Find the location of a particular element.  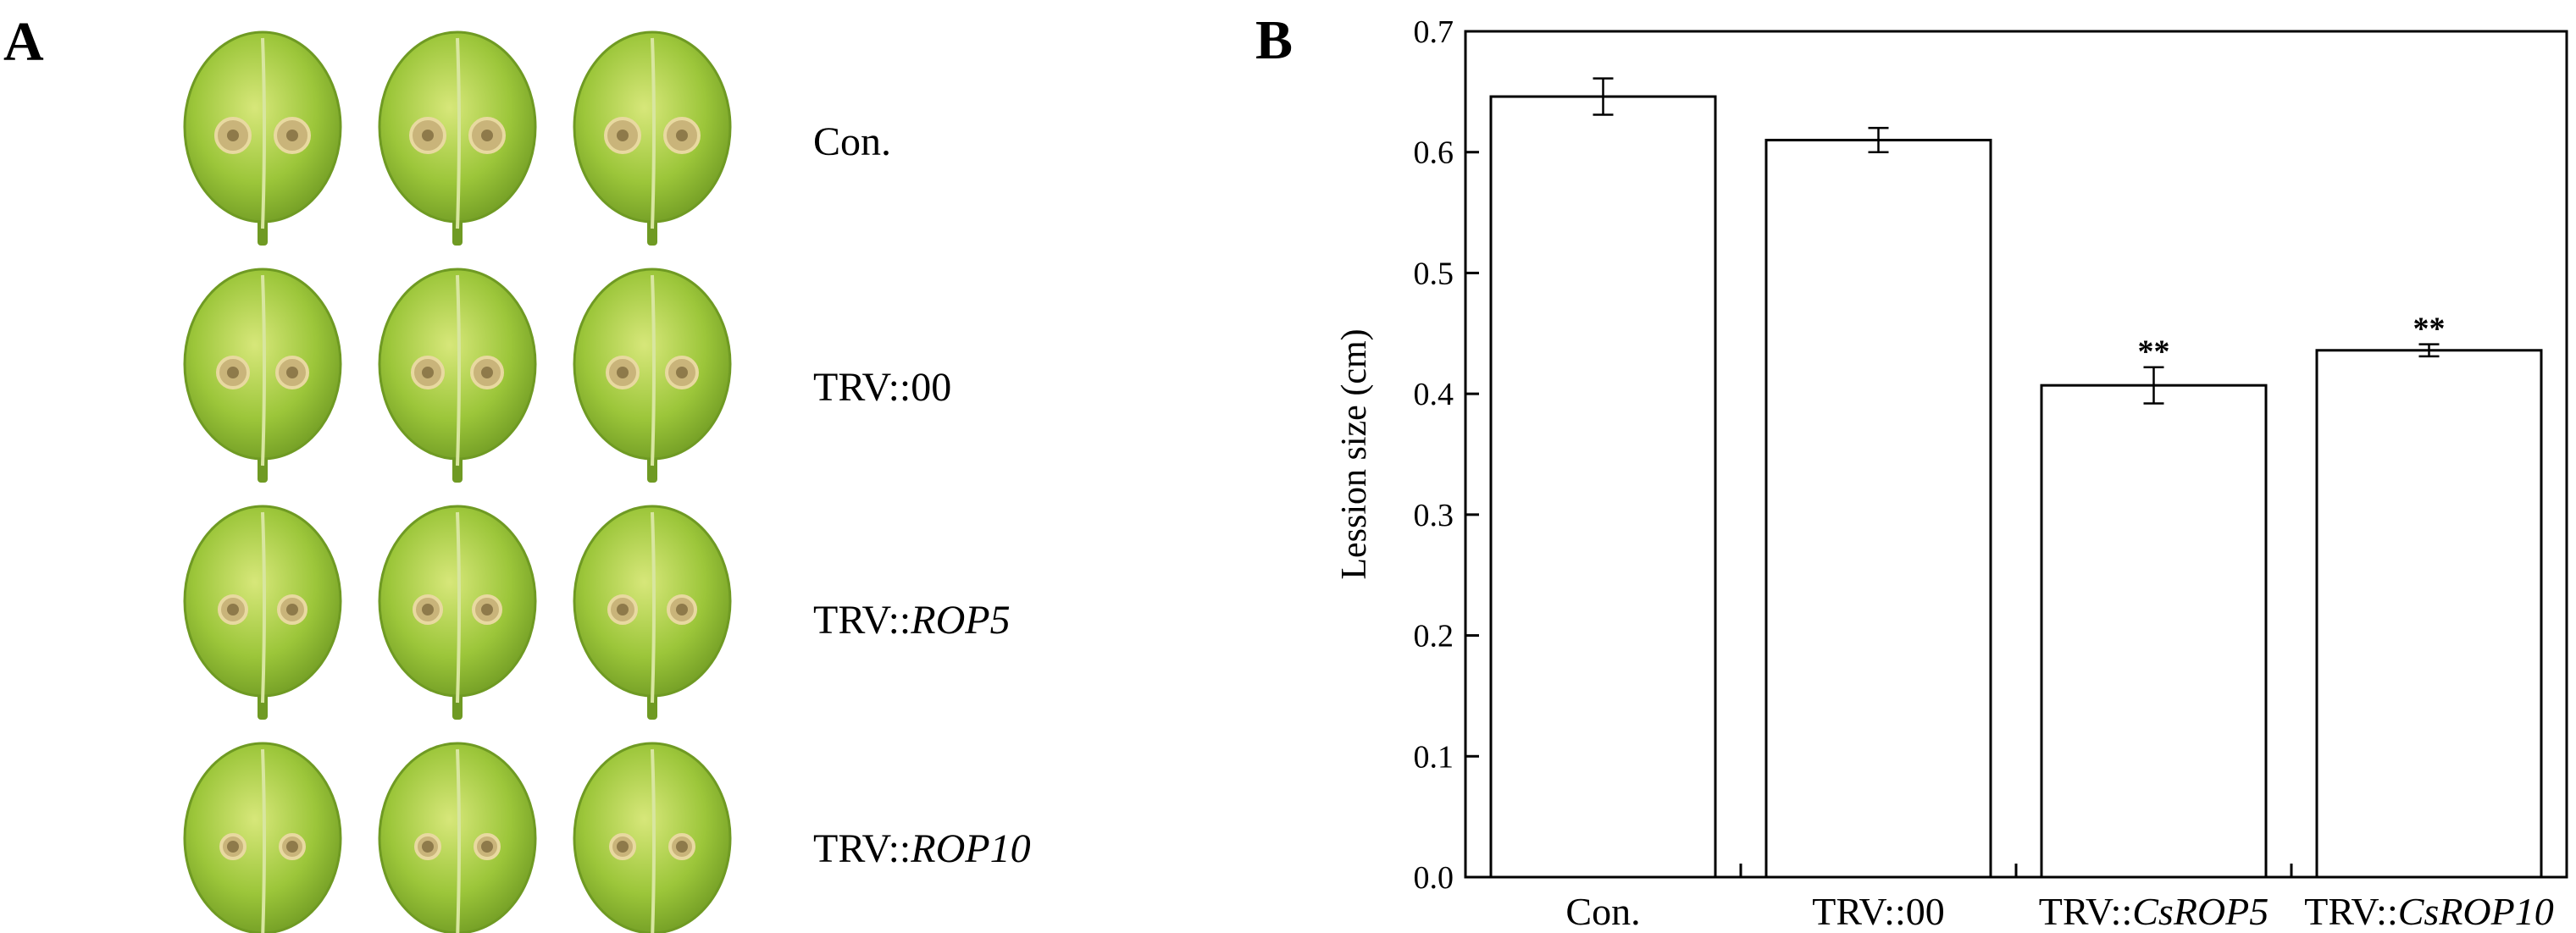

leaf-row-label-prefix: Con. is located at coordinates (852, 142).